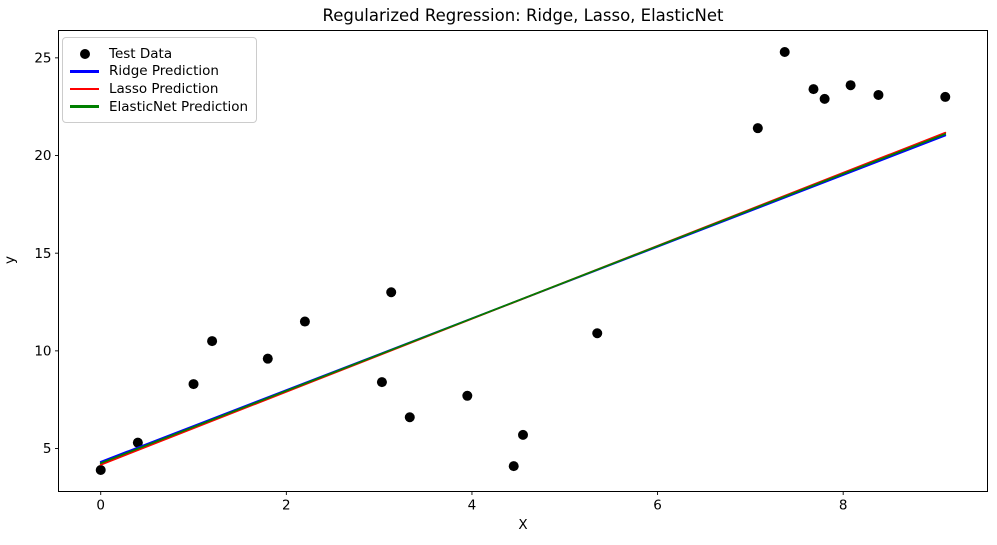  I want to click on y-tick-label: 5, so click(47, 449).